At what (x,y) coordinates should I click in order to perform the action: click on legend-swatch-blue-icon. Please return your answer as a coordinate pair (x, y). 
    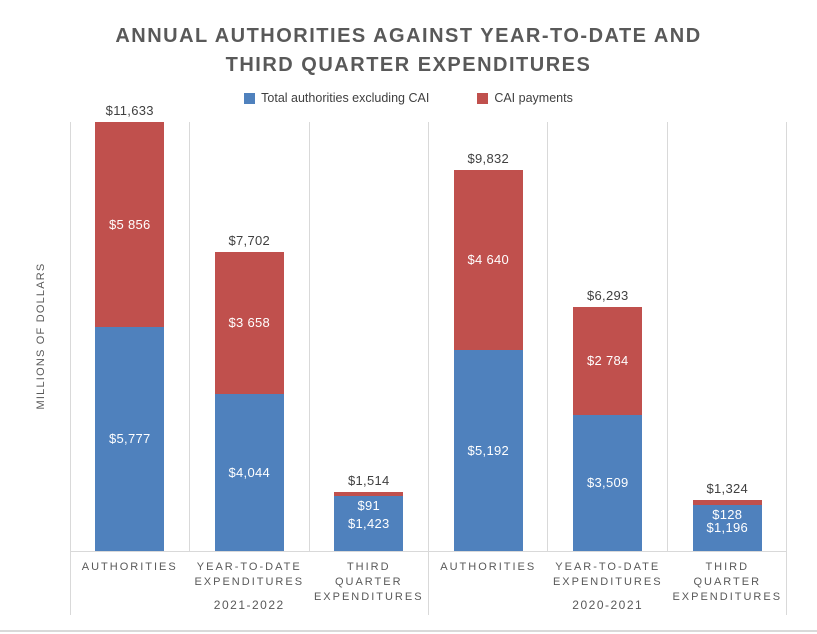
    Looking at the image, I should click on (250, 98).